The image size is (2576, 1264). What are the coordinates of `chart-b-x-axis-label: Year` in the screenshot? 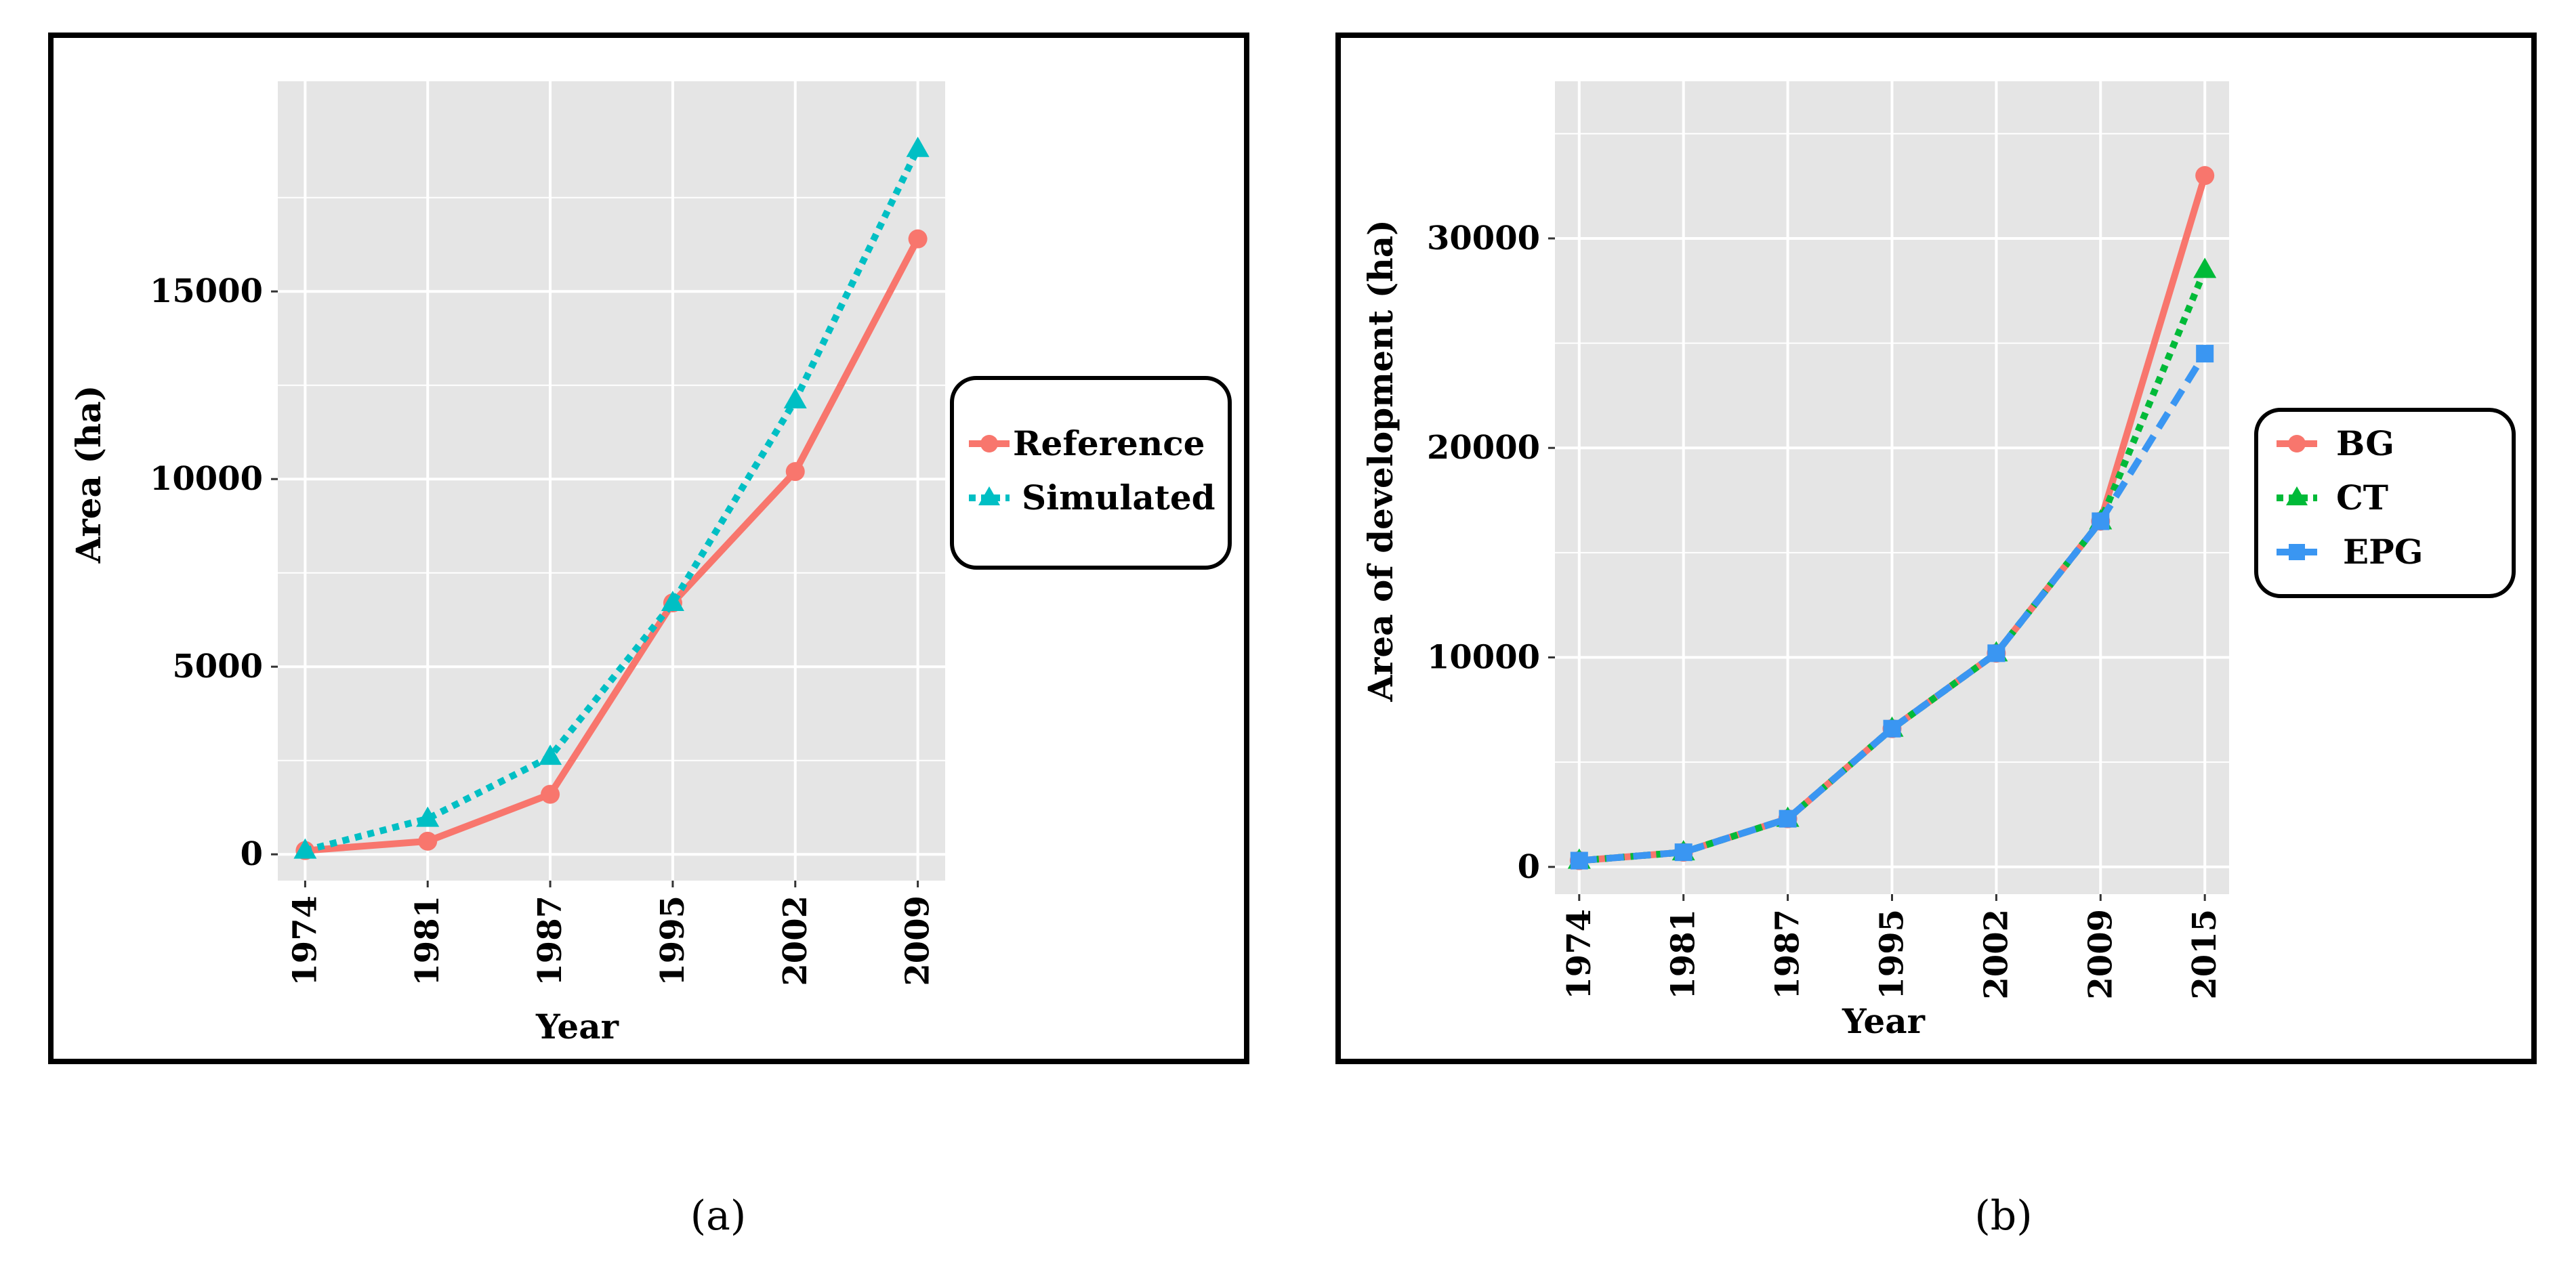 It's located at (1884, 1021).